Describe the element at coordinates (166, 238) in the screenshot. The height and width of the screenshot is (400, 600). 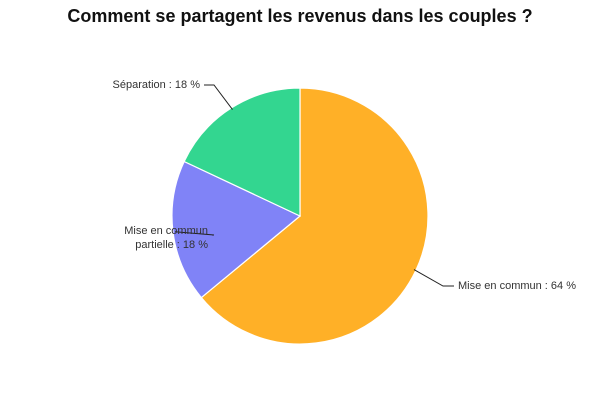
I see `slice-label: Mise en commun partielle : 18 %` at that location.